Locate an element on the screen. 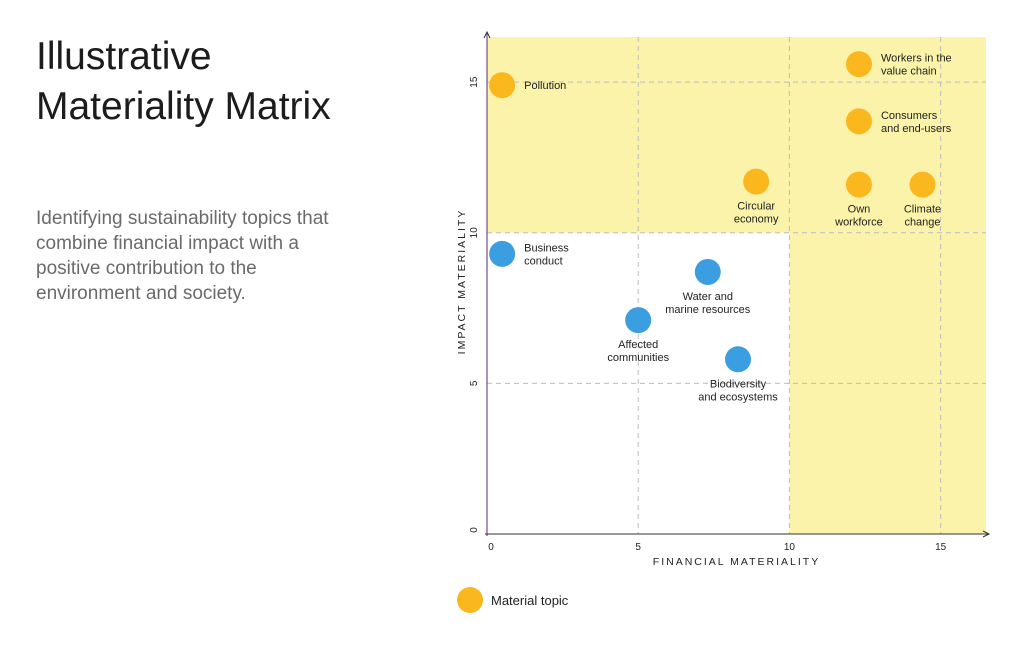 The width and height of the screenshot is (1024, 649). point-label-biodiversity-and-ecosystems: and ecosystems is located at coordinates (738, 397).